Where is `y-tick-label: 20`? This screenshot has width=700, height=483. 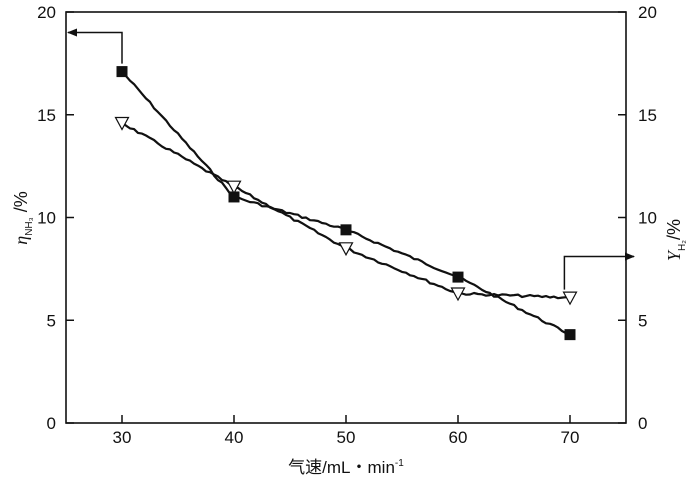 y-tick-label: 20 is located at coordinates (46, 12).